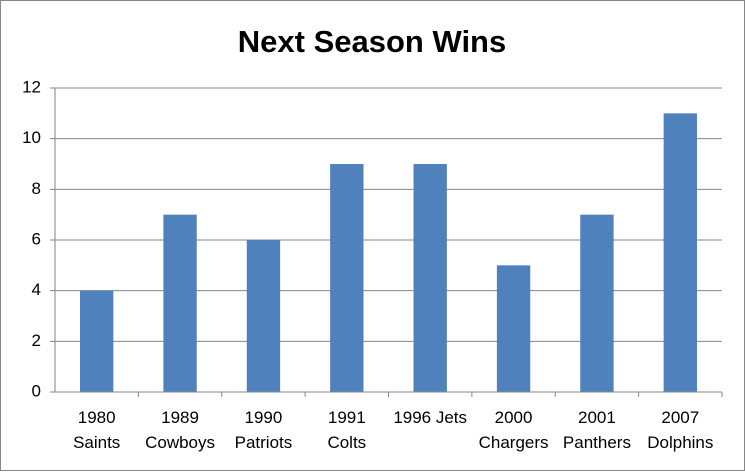 The height and width of the screenshot is (476, 745). I want to click on x-tick-label: 1991 Colts, so click(346, 430).